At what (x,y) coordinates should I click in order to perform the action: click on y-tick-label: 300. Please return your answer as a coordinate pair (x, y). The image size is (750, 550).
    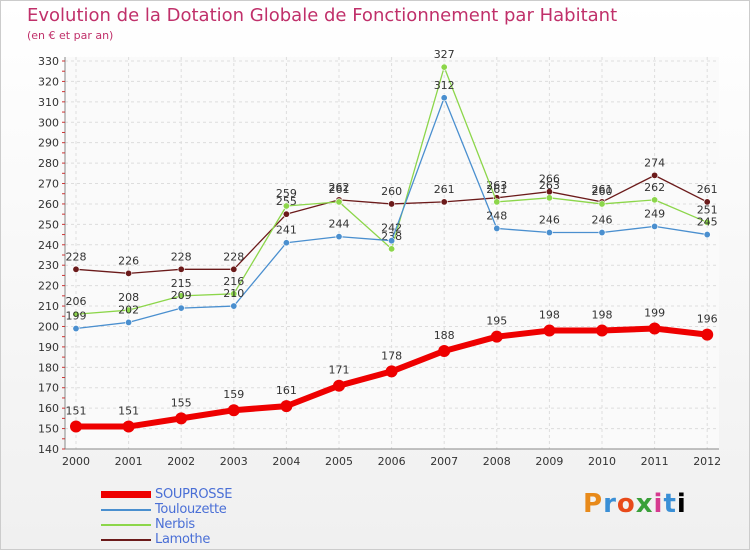
    Looking at the image, I should click on (48, 122).